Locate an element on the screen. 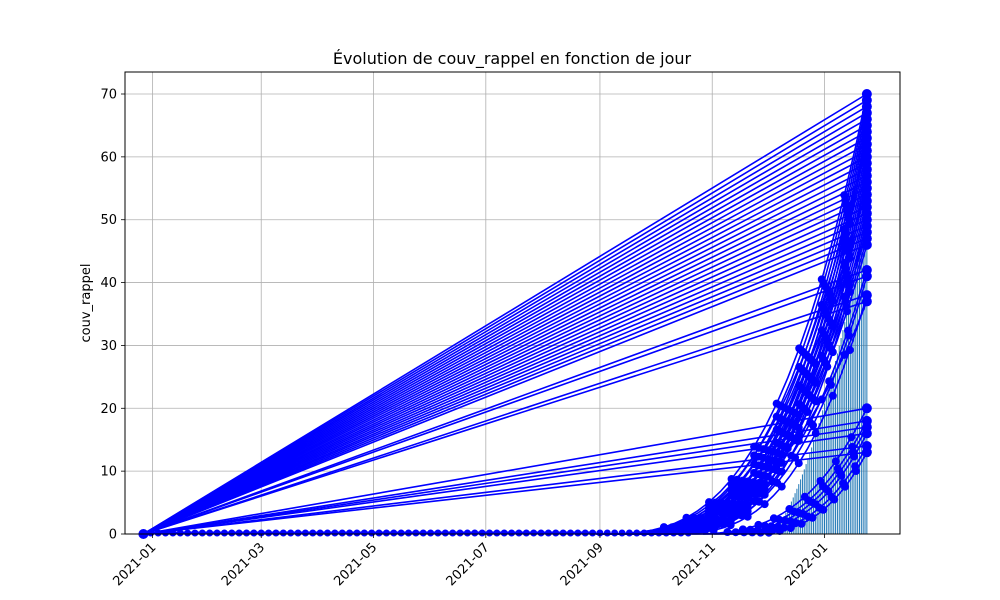 This screenshot has height=600, width=1000. y-tick-label: 30 is located at coordinates (108, 346).